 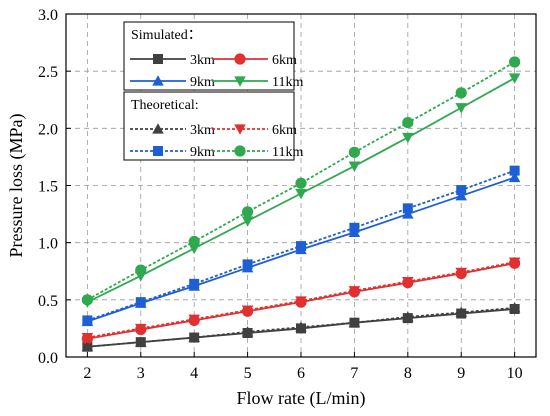 What do you see at coordinates (165, 105) in the screenshot?
I see `legend-title: Theoretical:` at bounding box center [165, 105].